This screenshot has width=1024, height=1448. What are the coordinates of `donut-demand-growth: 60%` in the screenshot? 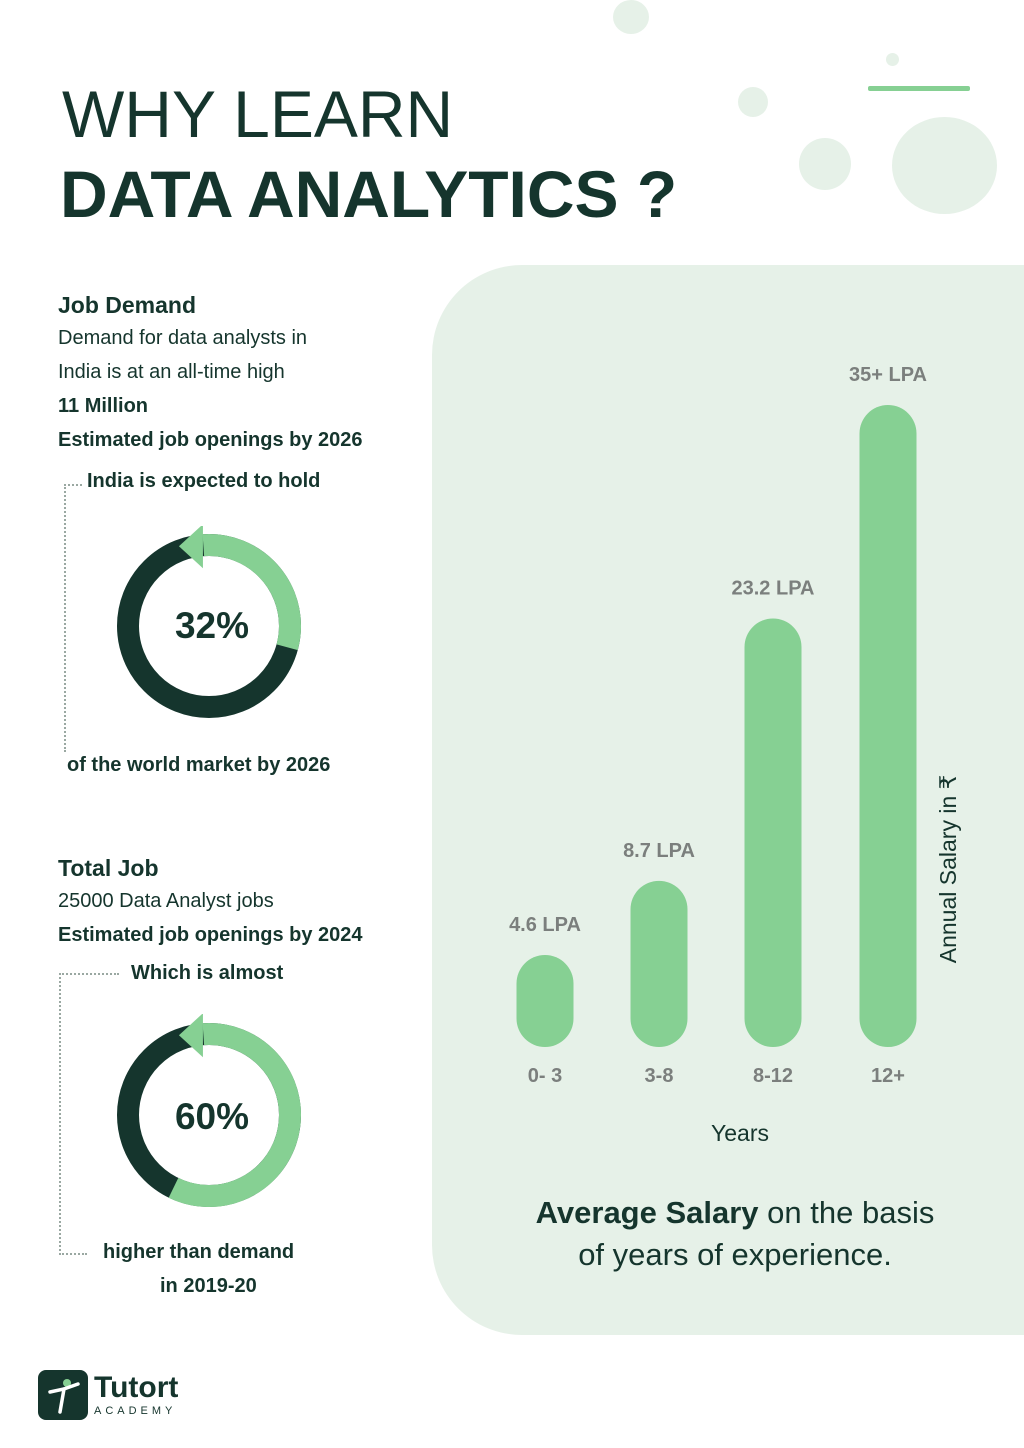 It's located at (209, 1110).